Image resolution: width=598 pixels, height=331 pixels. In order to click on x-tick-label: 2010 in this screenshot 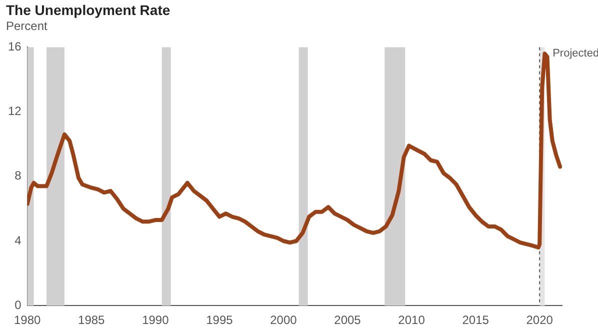, I will do `click(412, 320)`.